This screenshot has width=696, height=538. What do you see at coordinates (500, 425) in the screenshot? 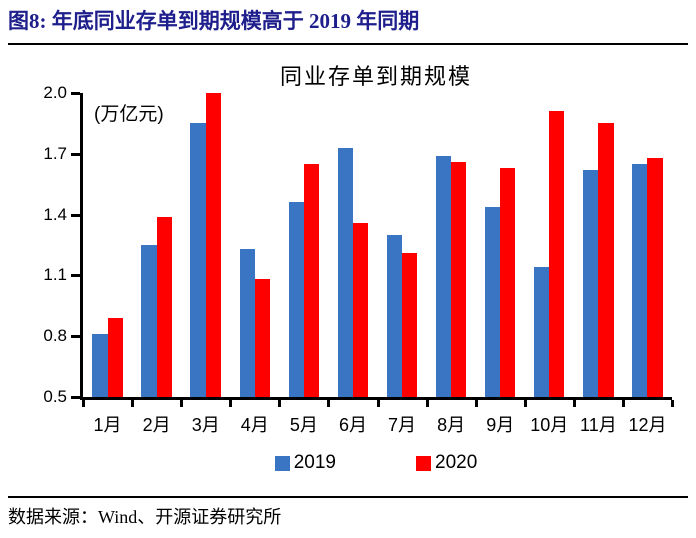
I see `x-axis-label-9月: 9月` at bounding box center [500, 425].